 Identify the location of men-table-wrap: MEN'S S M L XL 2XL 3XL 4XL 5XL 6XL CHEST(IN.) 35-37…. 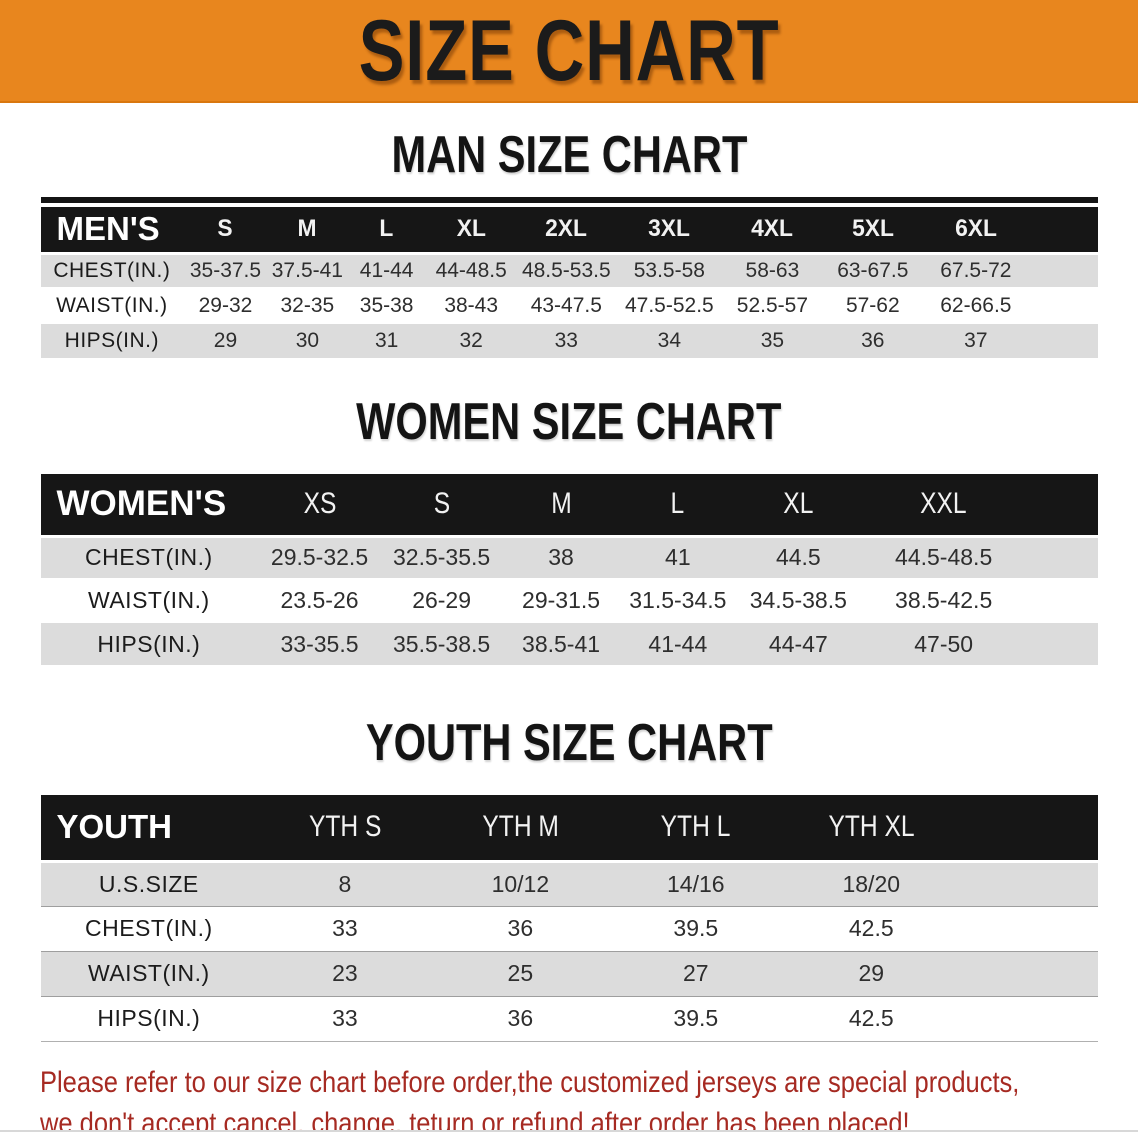
(569, 277).